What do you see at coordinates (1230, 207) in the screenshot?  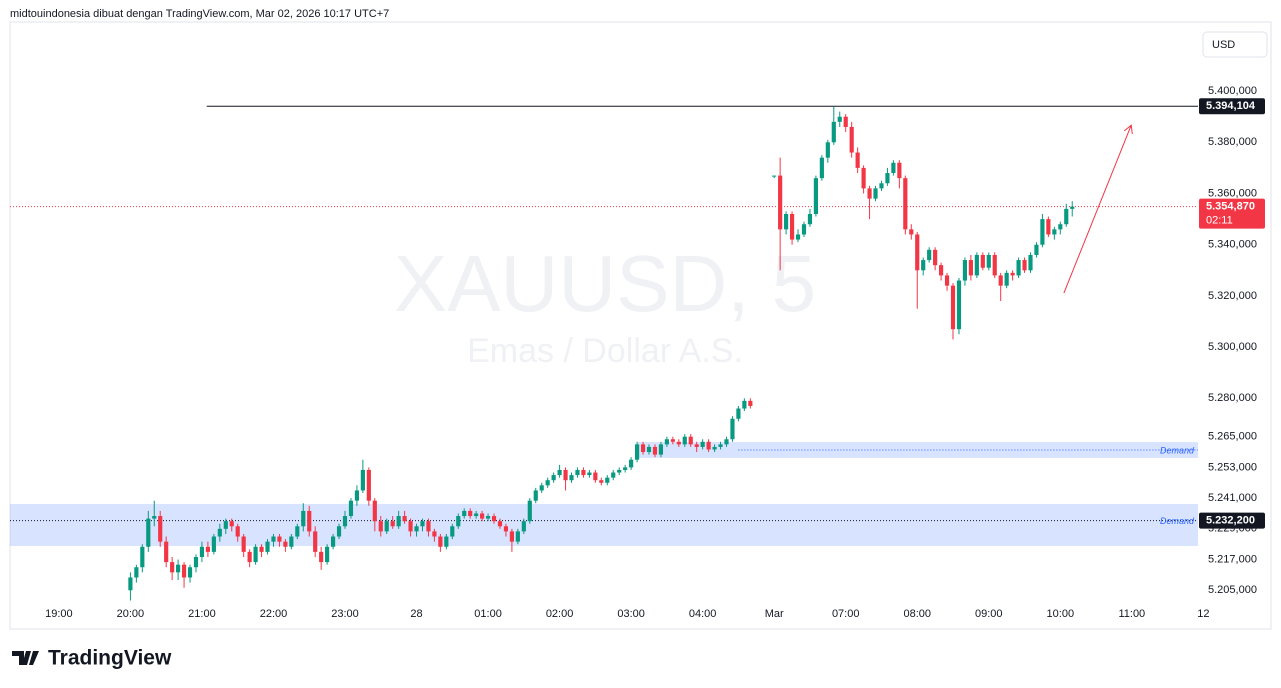 I see `price-badge-label: 5.354,870` at bounding box center [1230, 207].